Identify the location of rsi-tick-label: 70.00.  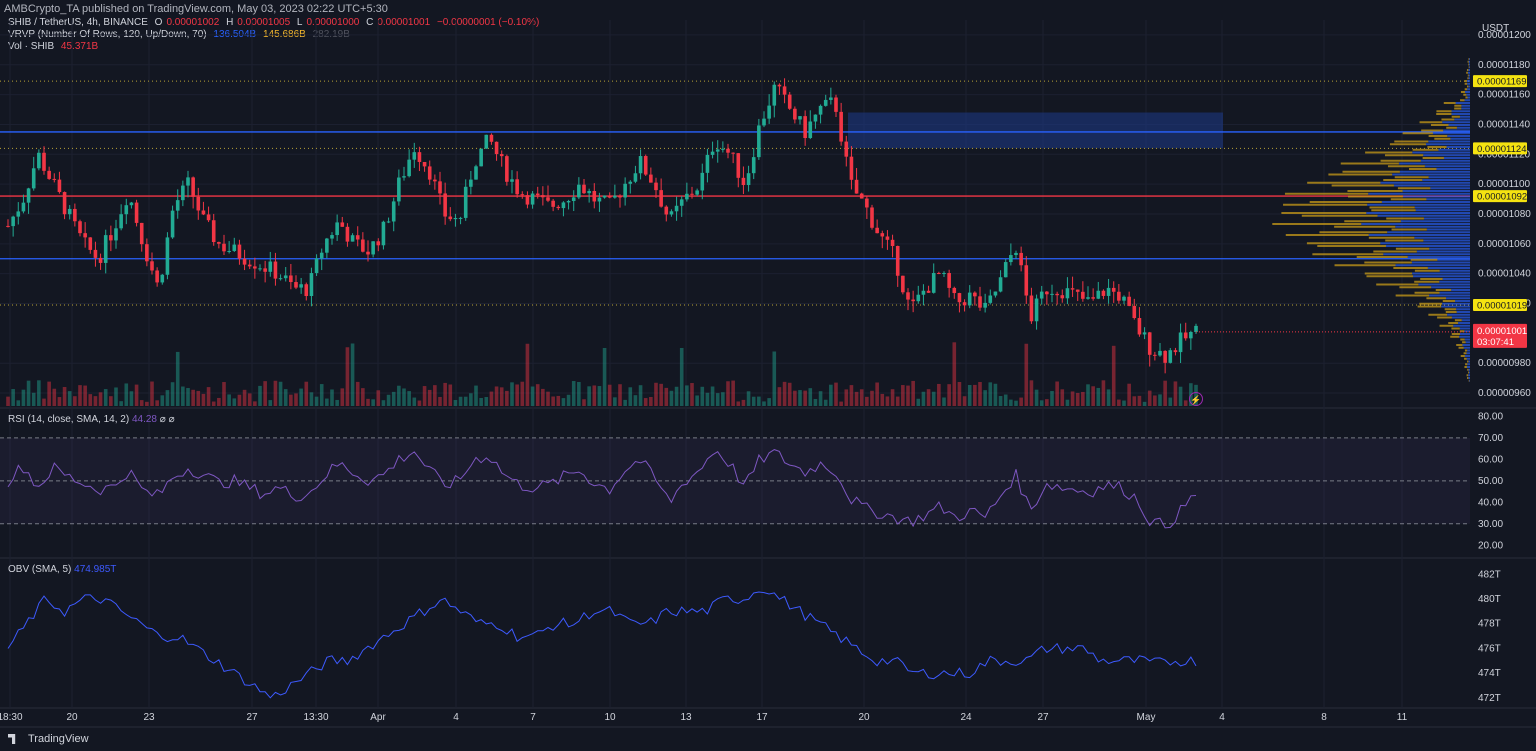
(1490, 438).